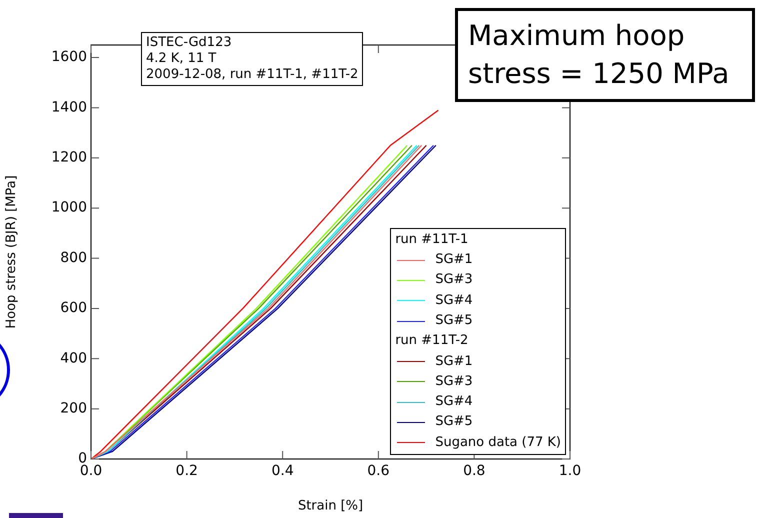  What do you see at coordinates (187, 471) in the screenshot?
I see `x-tick-label: 0.2` at bounding box center [187, 471].